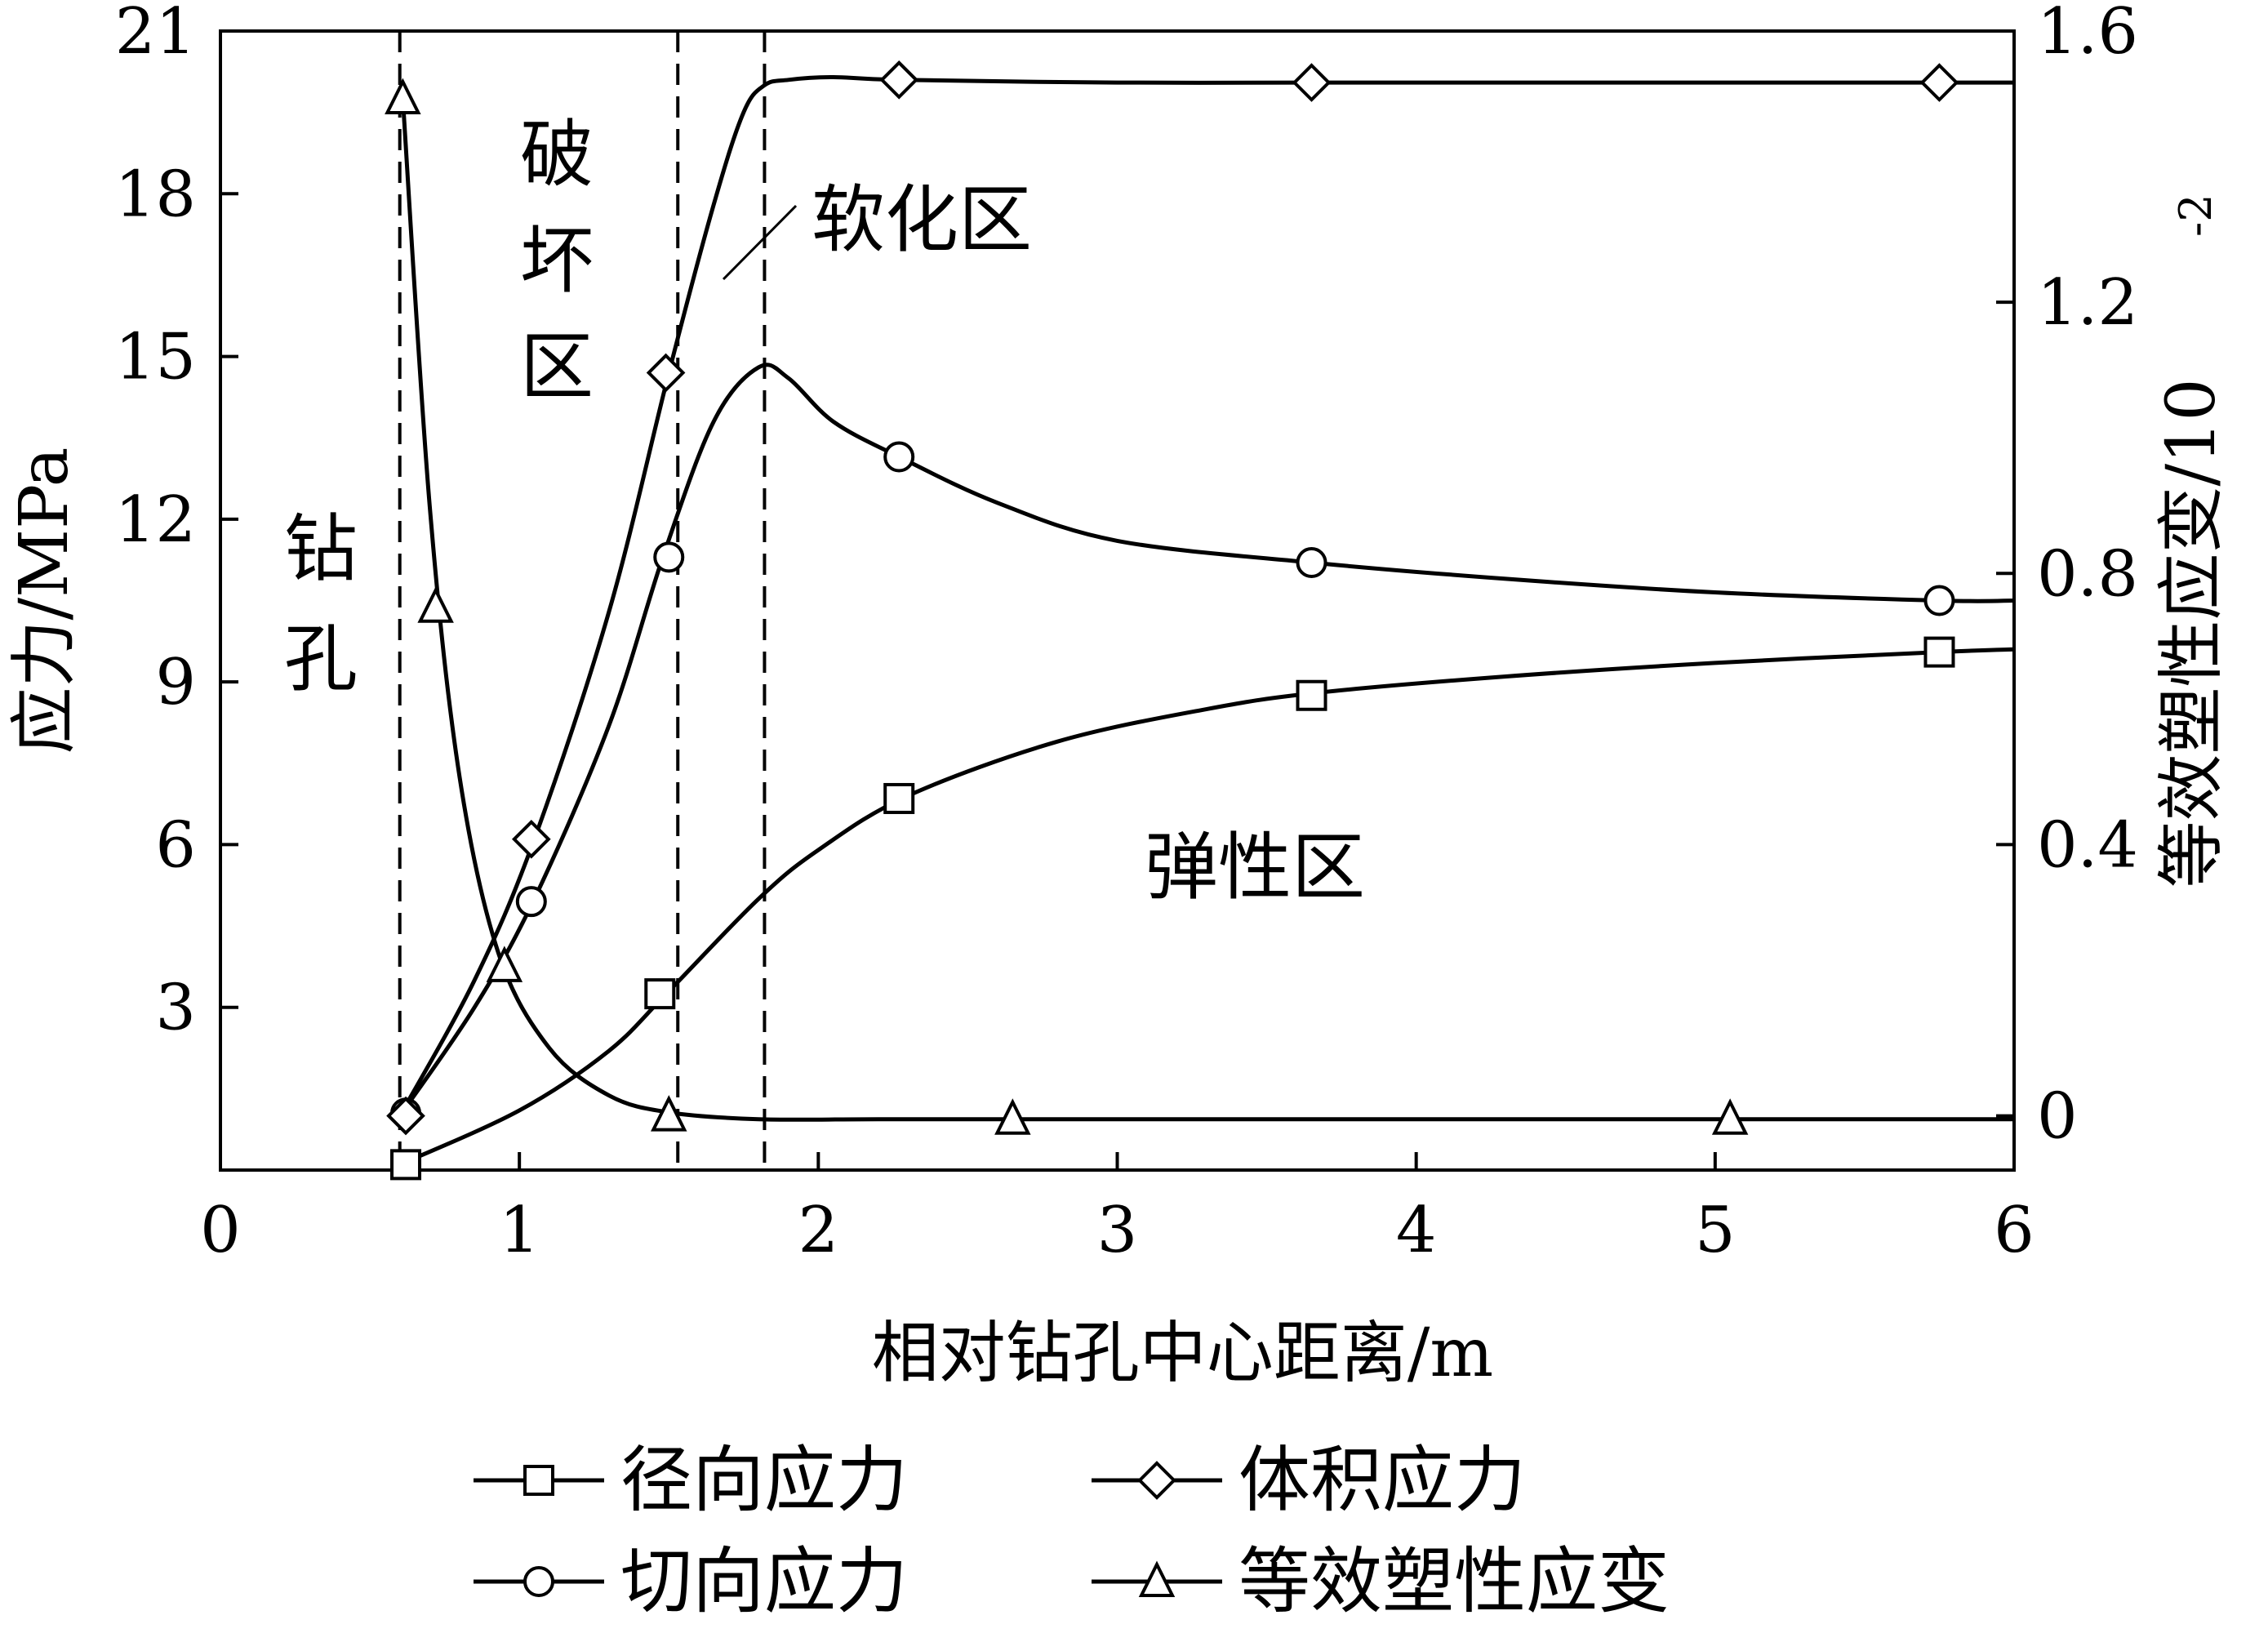 The image size is (2268, 1642). Describe the element at coordinates (557, 155) in the screenshot. I see `annotation-failure-zone-char-1: 破` at that location.